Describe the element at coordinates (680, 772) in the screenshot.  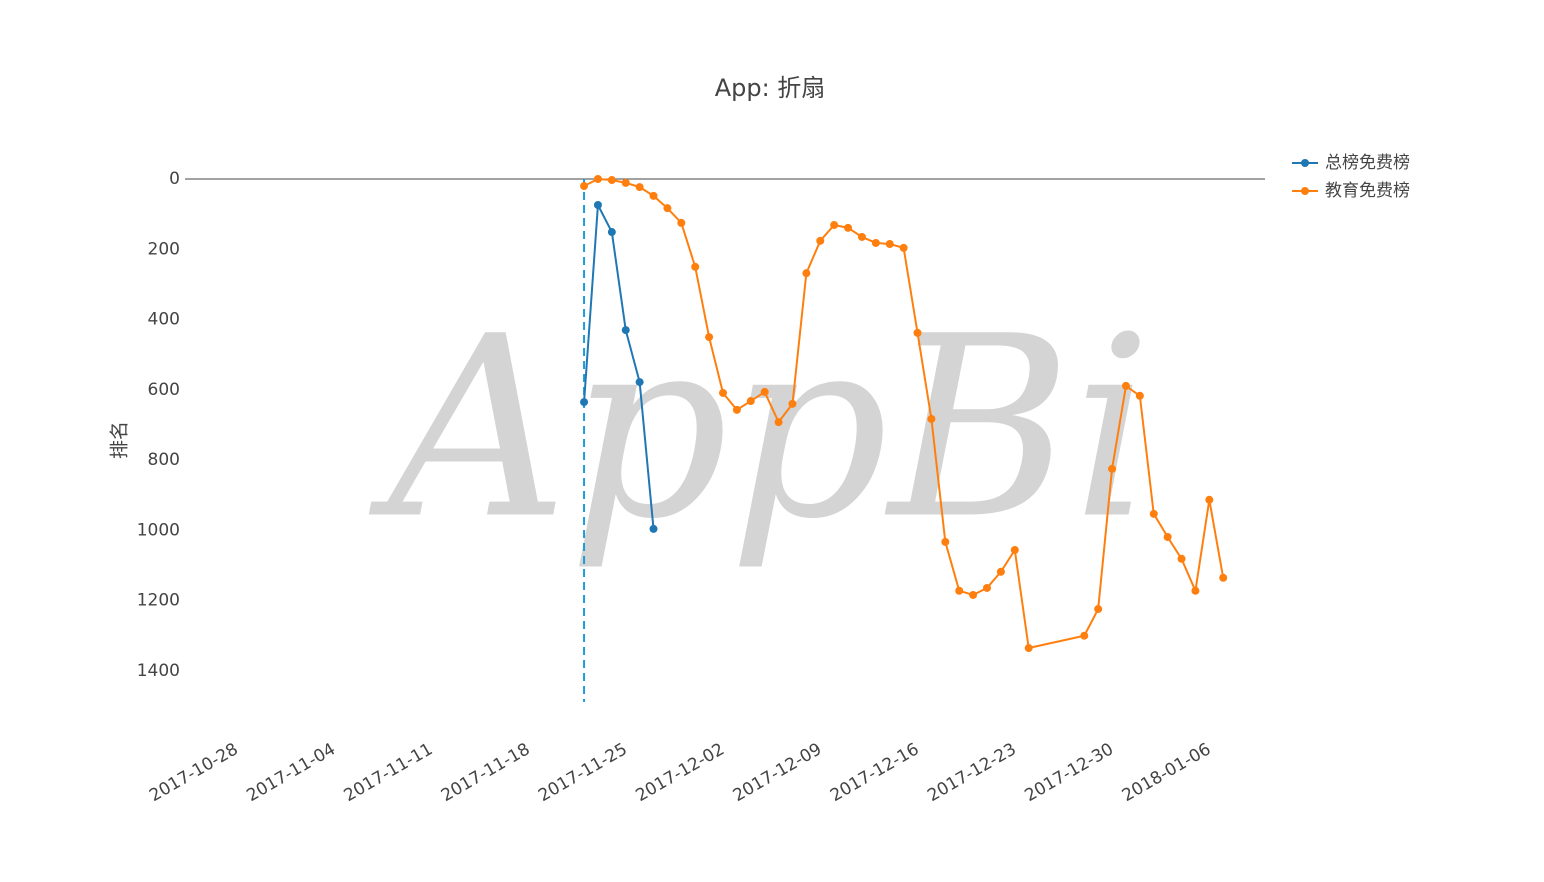
I see `x-tick-label: 2017-12-02` at that location.